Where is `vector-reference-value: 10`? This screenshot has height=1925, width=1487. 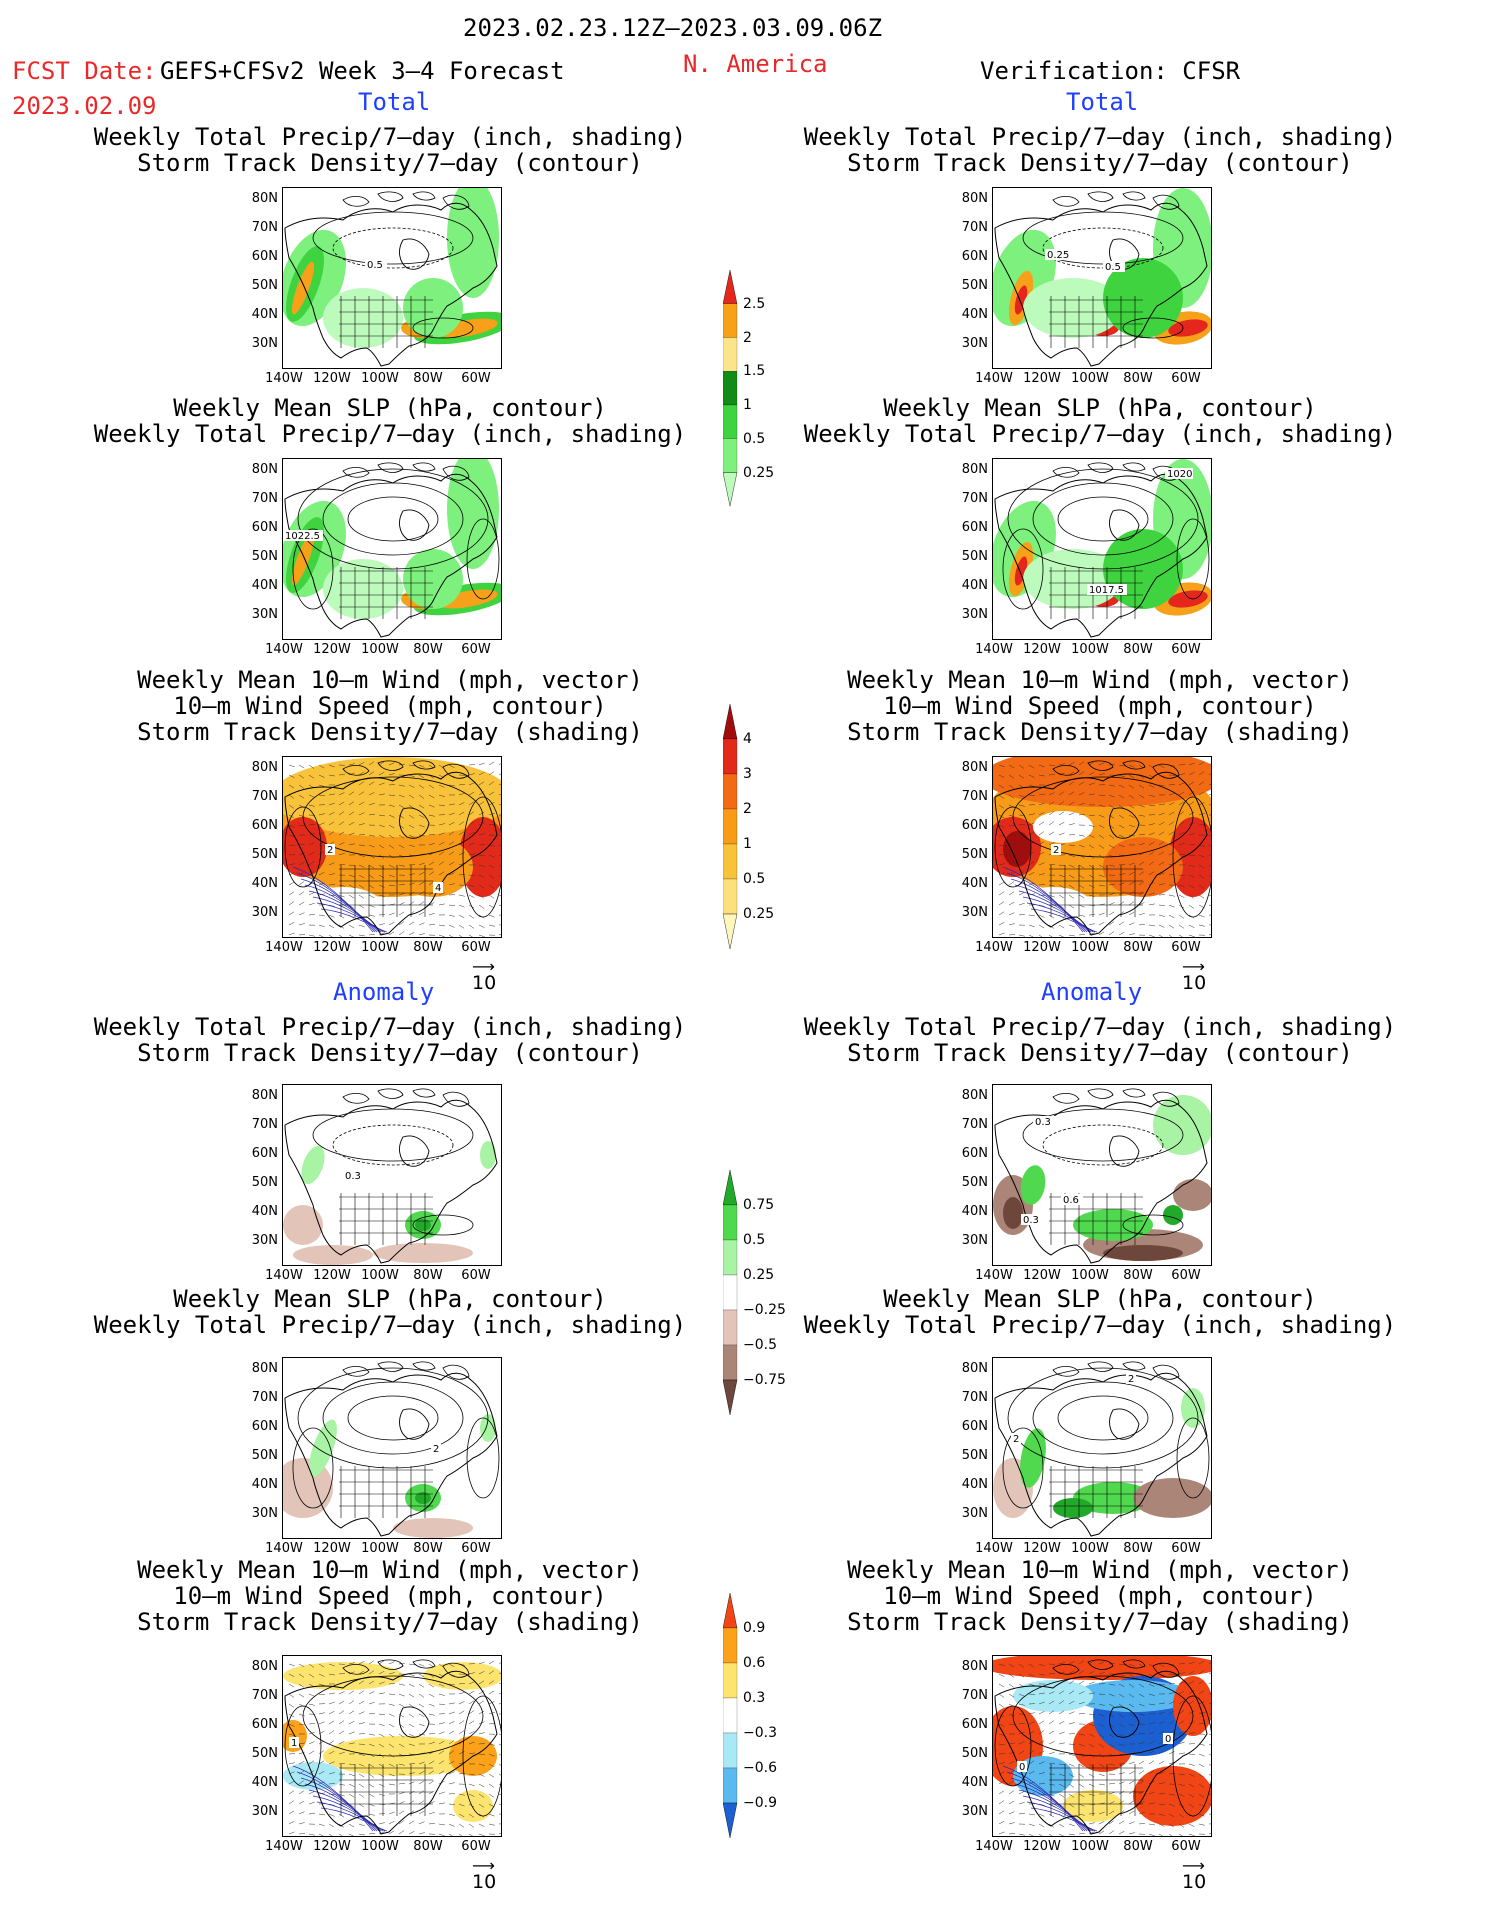 vector-reference-value: 10 is located at coordinates (1194, 983).